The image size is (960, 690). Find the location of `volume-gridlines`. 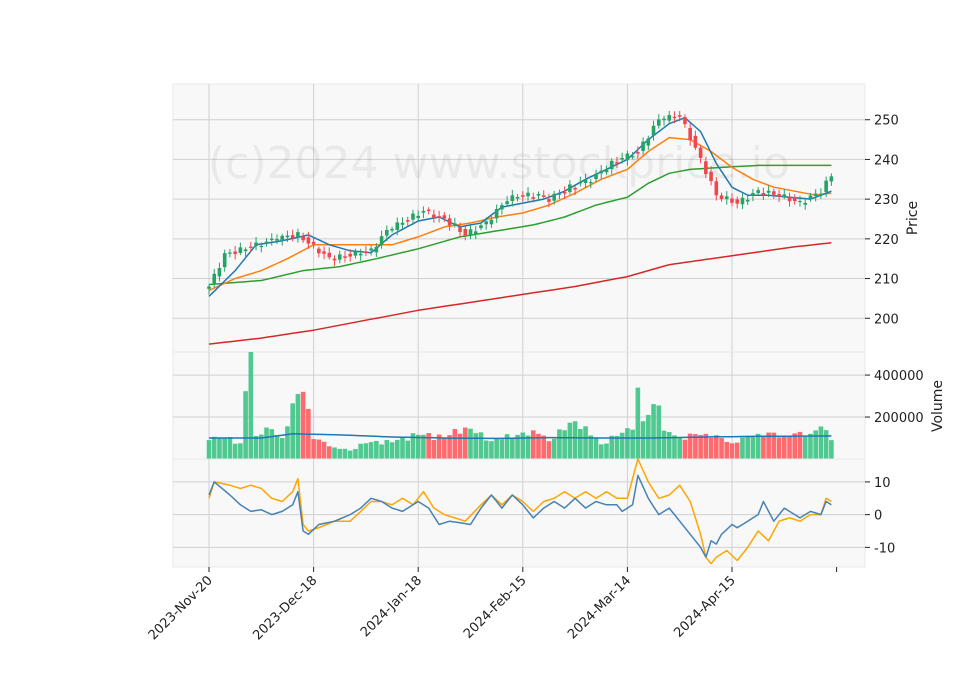

volume-gridlines is located at coordinates (519, 405).